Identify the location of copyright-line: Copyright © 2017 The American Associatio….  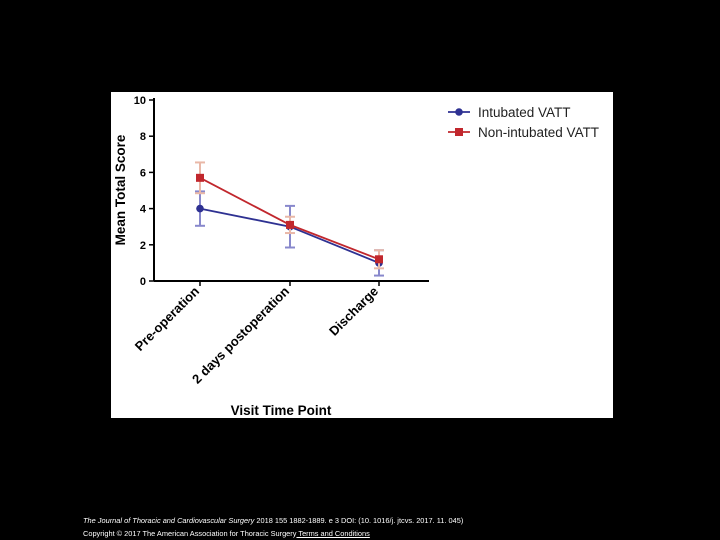
(273, 533).